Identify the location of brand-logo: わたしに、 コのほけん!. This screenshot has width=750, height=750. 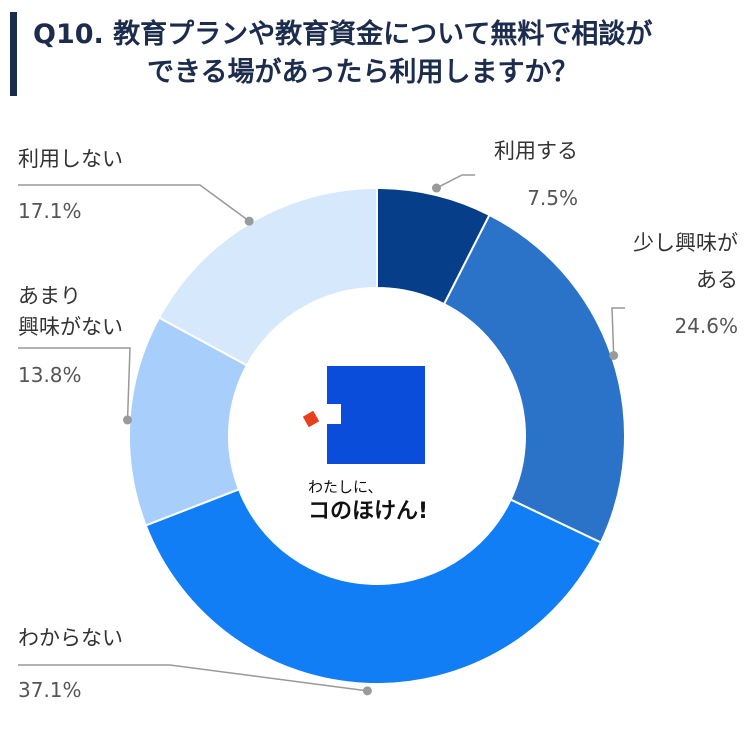
(365, 445).